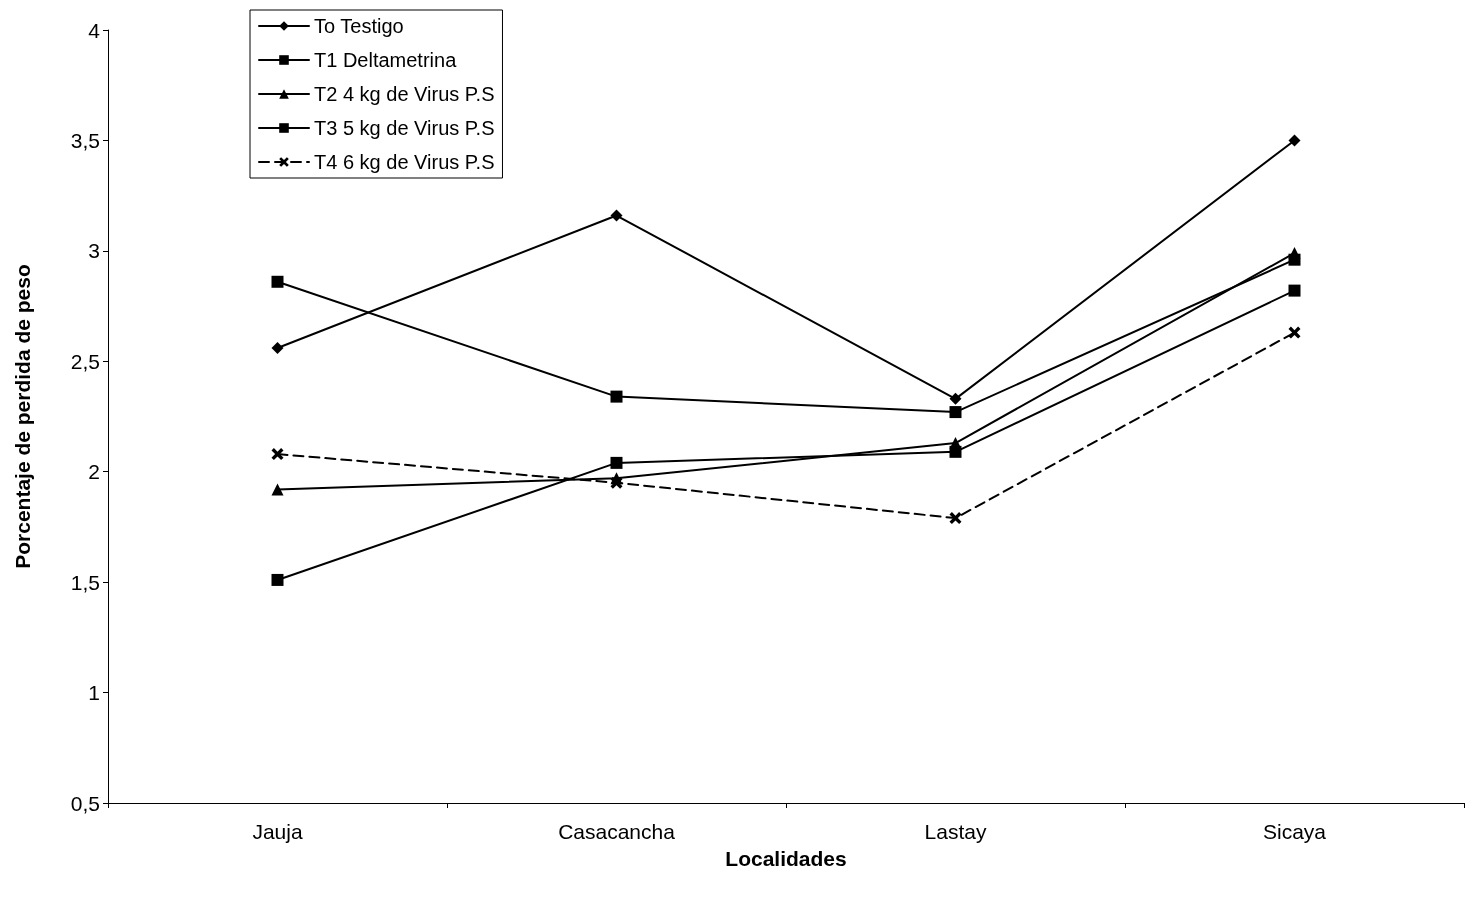 Image resolution: width=1469 pixels, height=899 pixels. What do you see at coordinates (85, 140) in the screenshot?
I see `y-tick-label: 3,5` at bounding box center [85, 140].